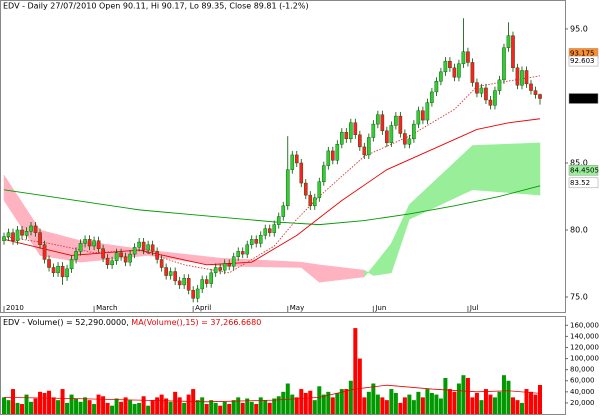 This screenshot has height=416, width=600. What do you see at coordinates (582, 370) in the screenshot?
I see `volume-y-tick-label: 80,000` at bounding box center [582, 370].